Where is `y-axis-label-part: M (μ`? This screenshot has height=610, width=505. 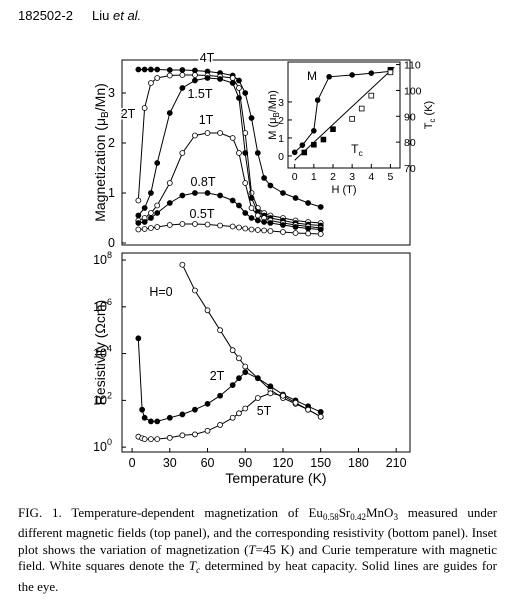 y-axis-label-part: M (μ is located at coordinates (273, 129).